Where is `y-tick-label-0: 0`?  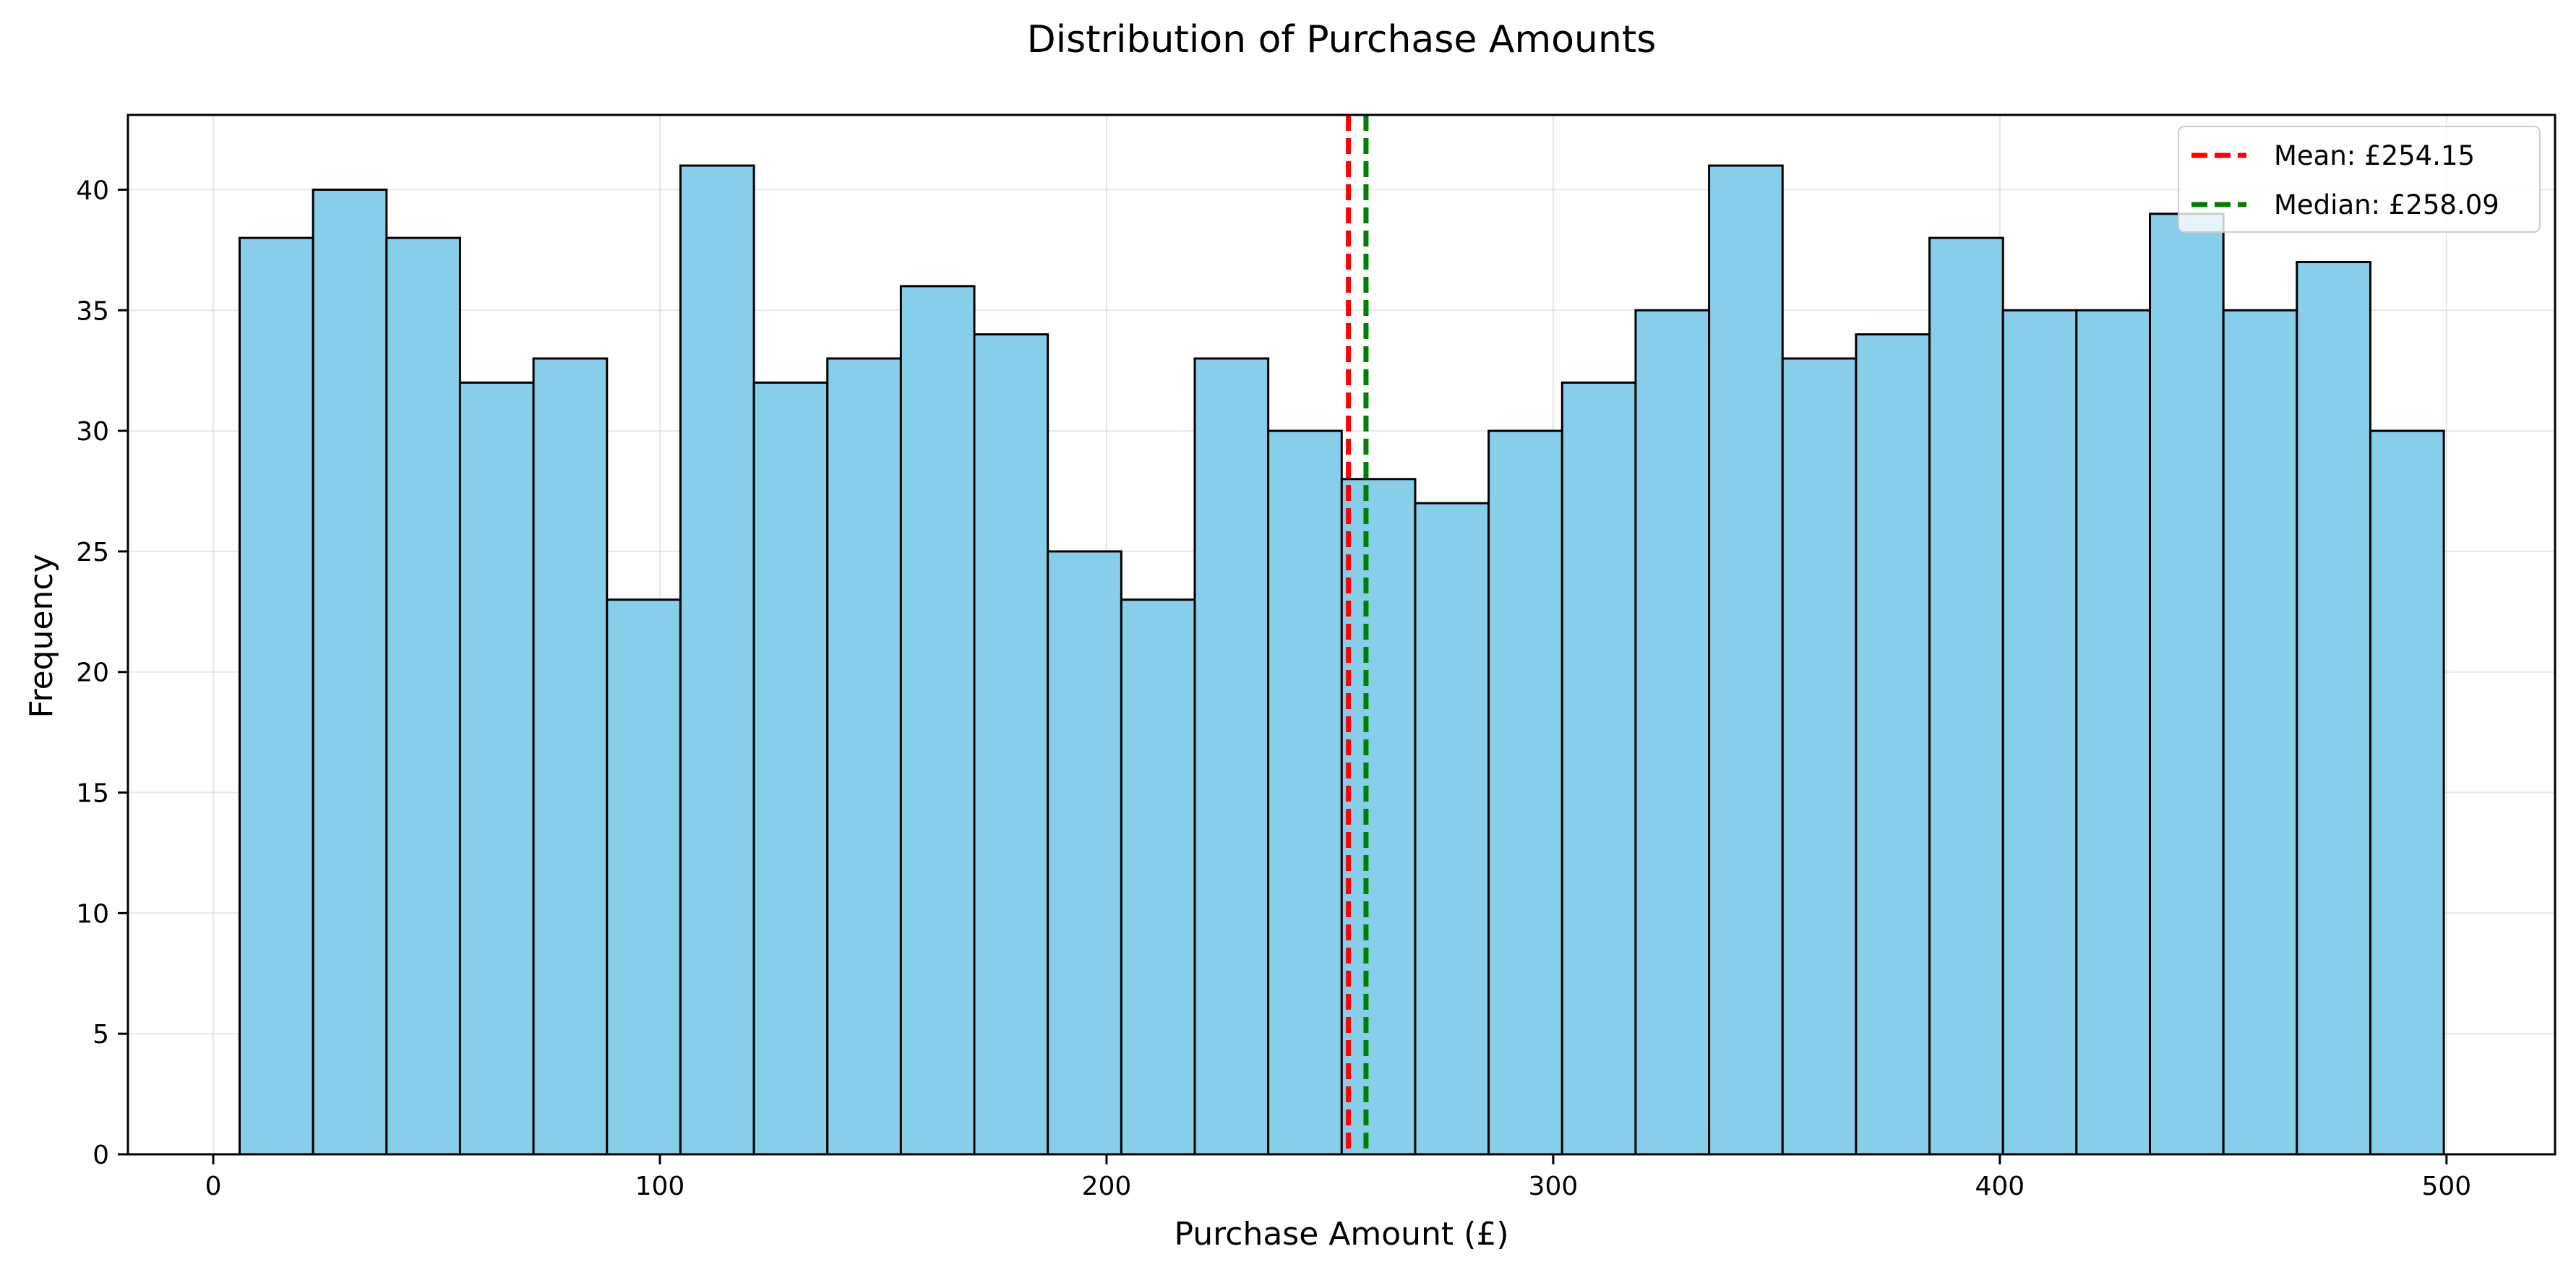 y-tick-label-0: 0 is located at coordinates (101, 1155).